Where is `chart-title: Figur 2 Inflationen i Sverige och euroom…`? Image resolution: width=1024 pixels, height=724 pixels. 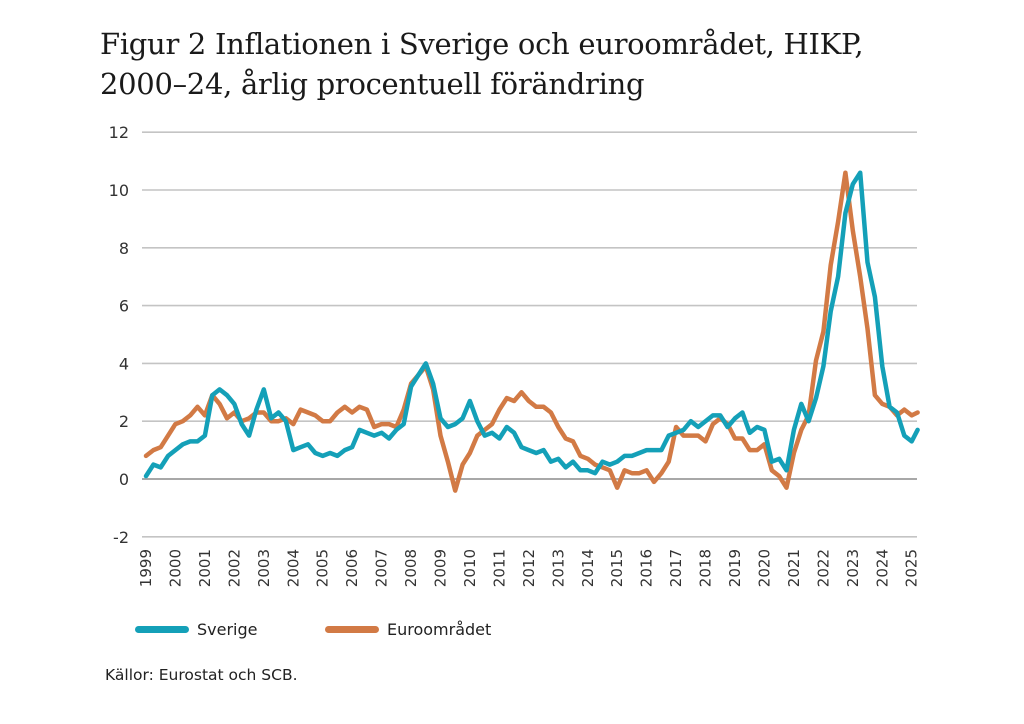
chart-title: Figur 2 Inflationen i Sverige och euroom… is located at coordinates (500, 64).